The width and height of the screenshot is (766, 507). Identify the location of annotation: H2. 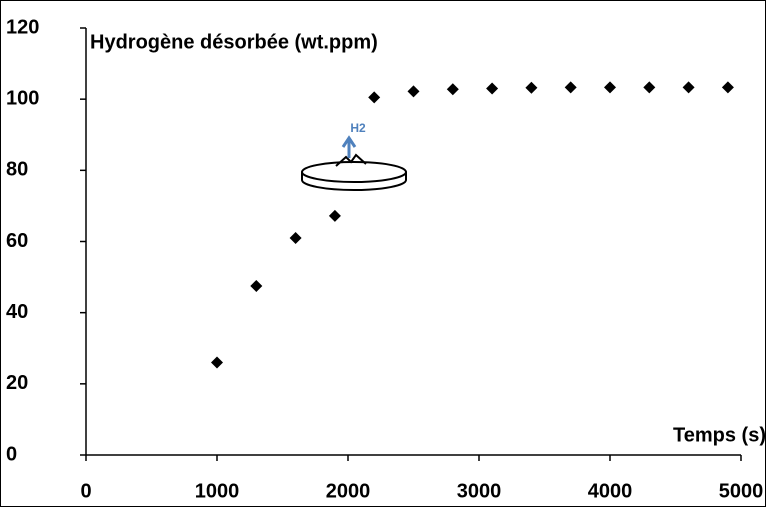
(358, 128).